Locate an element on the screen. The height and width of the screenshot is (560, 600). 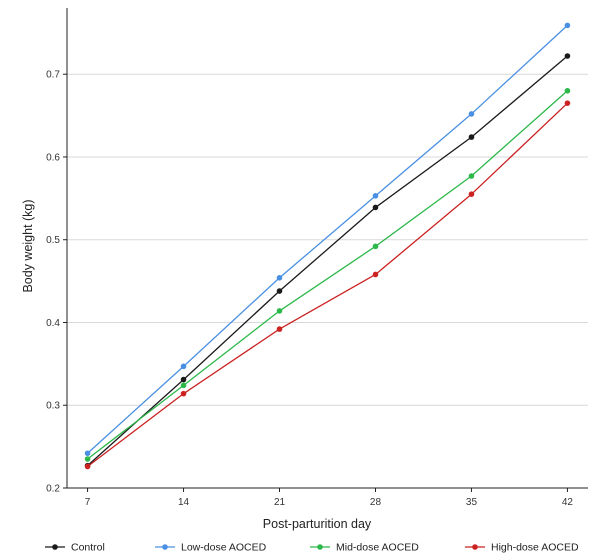
y-tick-label: 0.5 is located at coordinates (53, 240).